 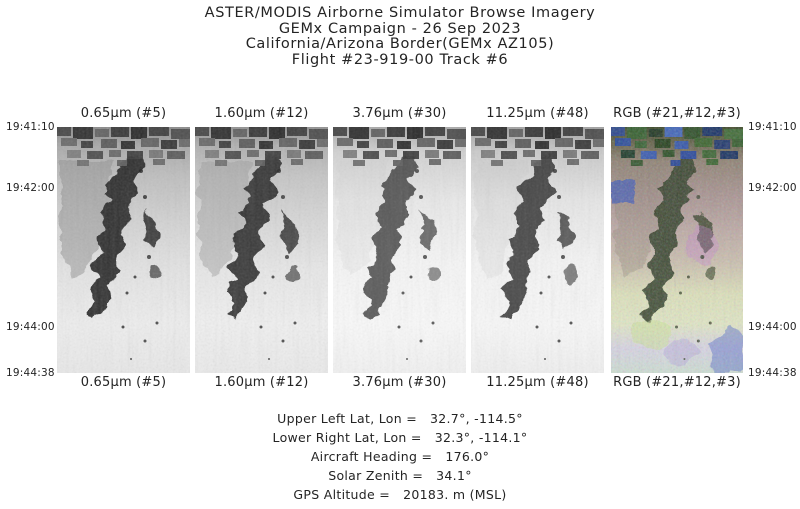 What do you see at coordinates (476, 418) in the screenshot?
I see `meta-value: 32.7°, -114.5°` at bounding box center [476, 418].